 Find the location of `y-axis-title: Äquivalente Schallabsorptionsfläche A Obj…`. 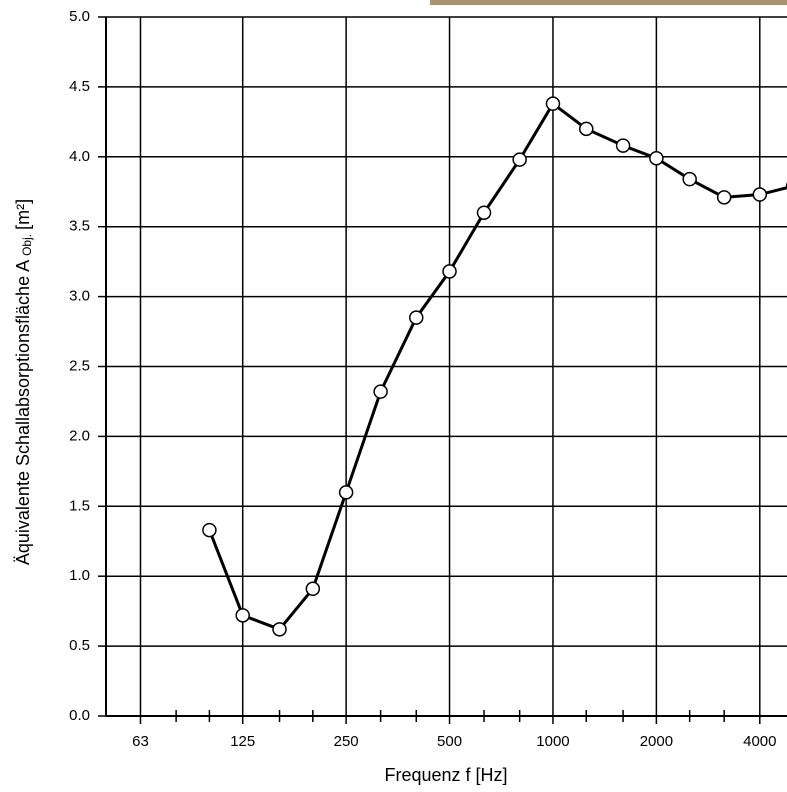

y-axis-title: Äquivalente Schallabsorptionsfläche A Obj… is located at coordinates (23, 382).